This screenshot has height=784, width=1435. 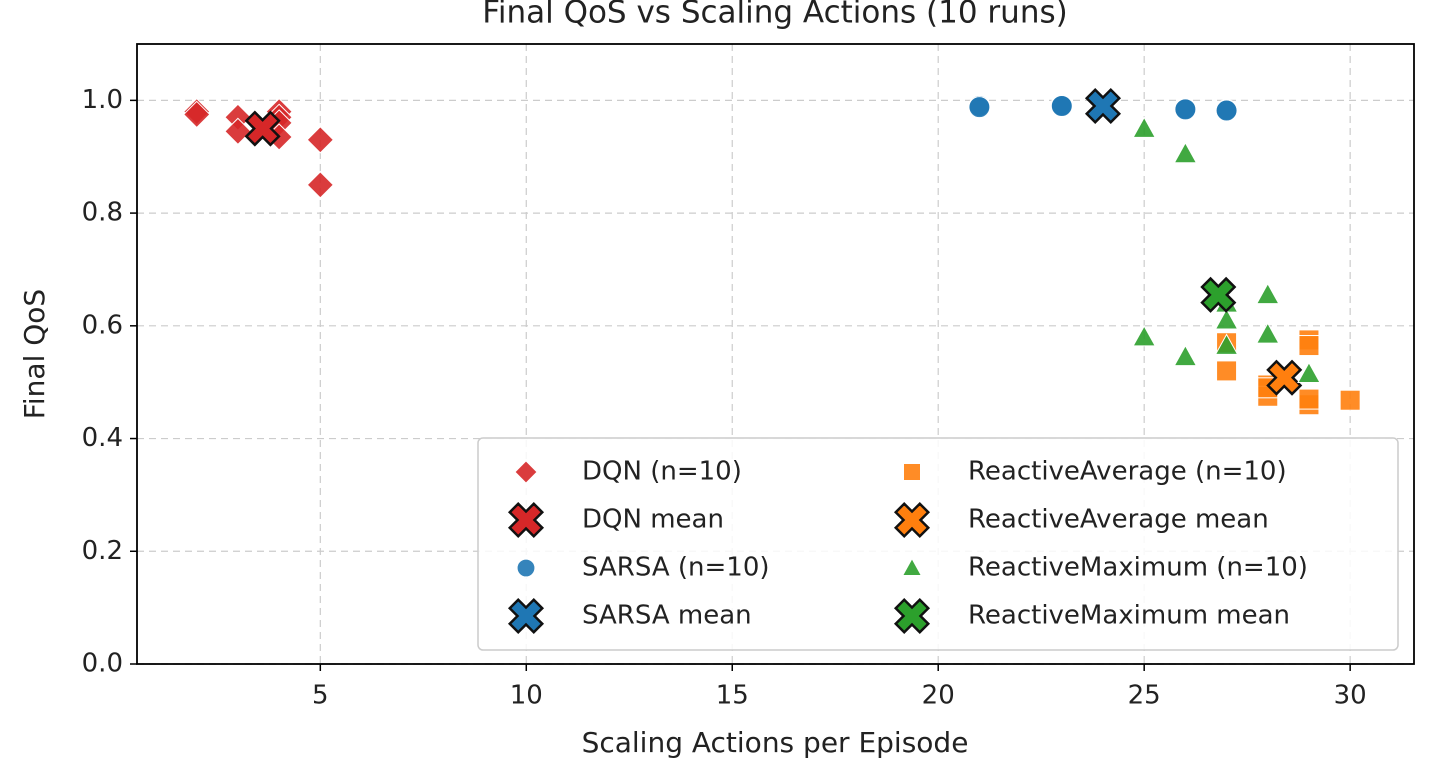 What do you see at coordinates (102, 551) in the screenshot?
I see `y-tick-label: 0.2` at bounding box center [102, 551].